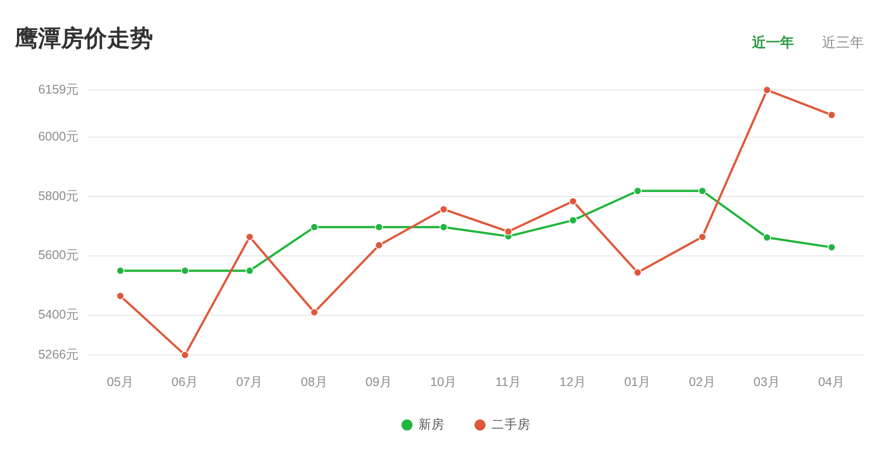  What do you see at coordinates (379, 382) in the screenshot?
I see `x-tick-label: 09月` at bounding box center [379, 382].